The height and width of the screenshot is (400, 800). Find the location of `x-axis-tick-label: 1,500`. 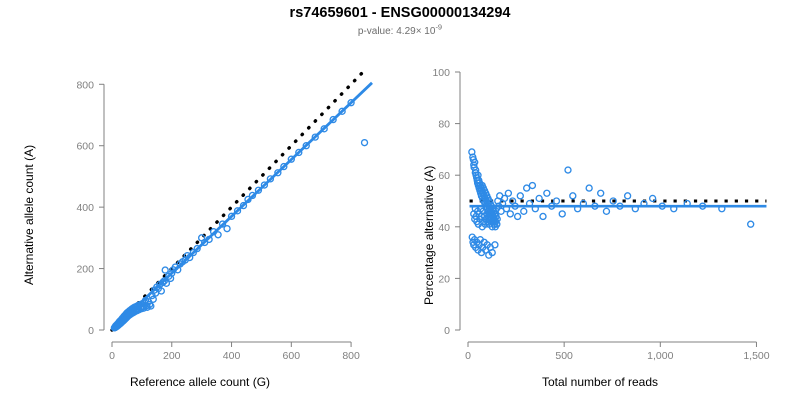

x-axis-tick-label: 1,500 is located at coordinates (756, 356).